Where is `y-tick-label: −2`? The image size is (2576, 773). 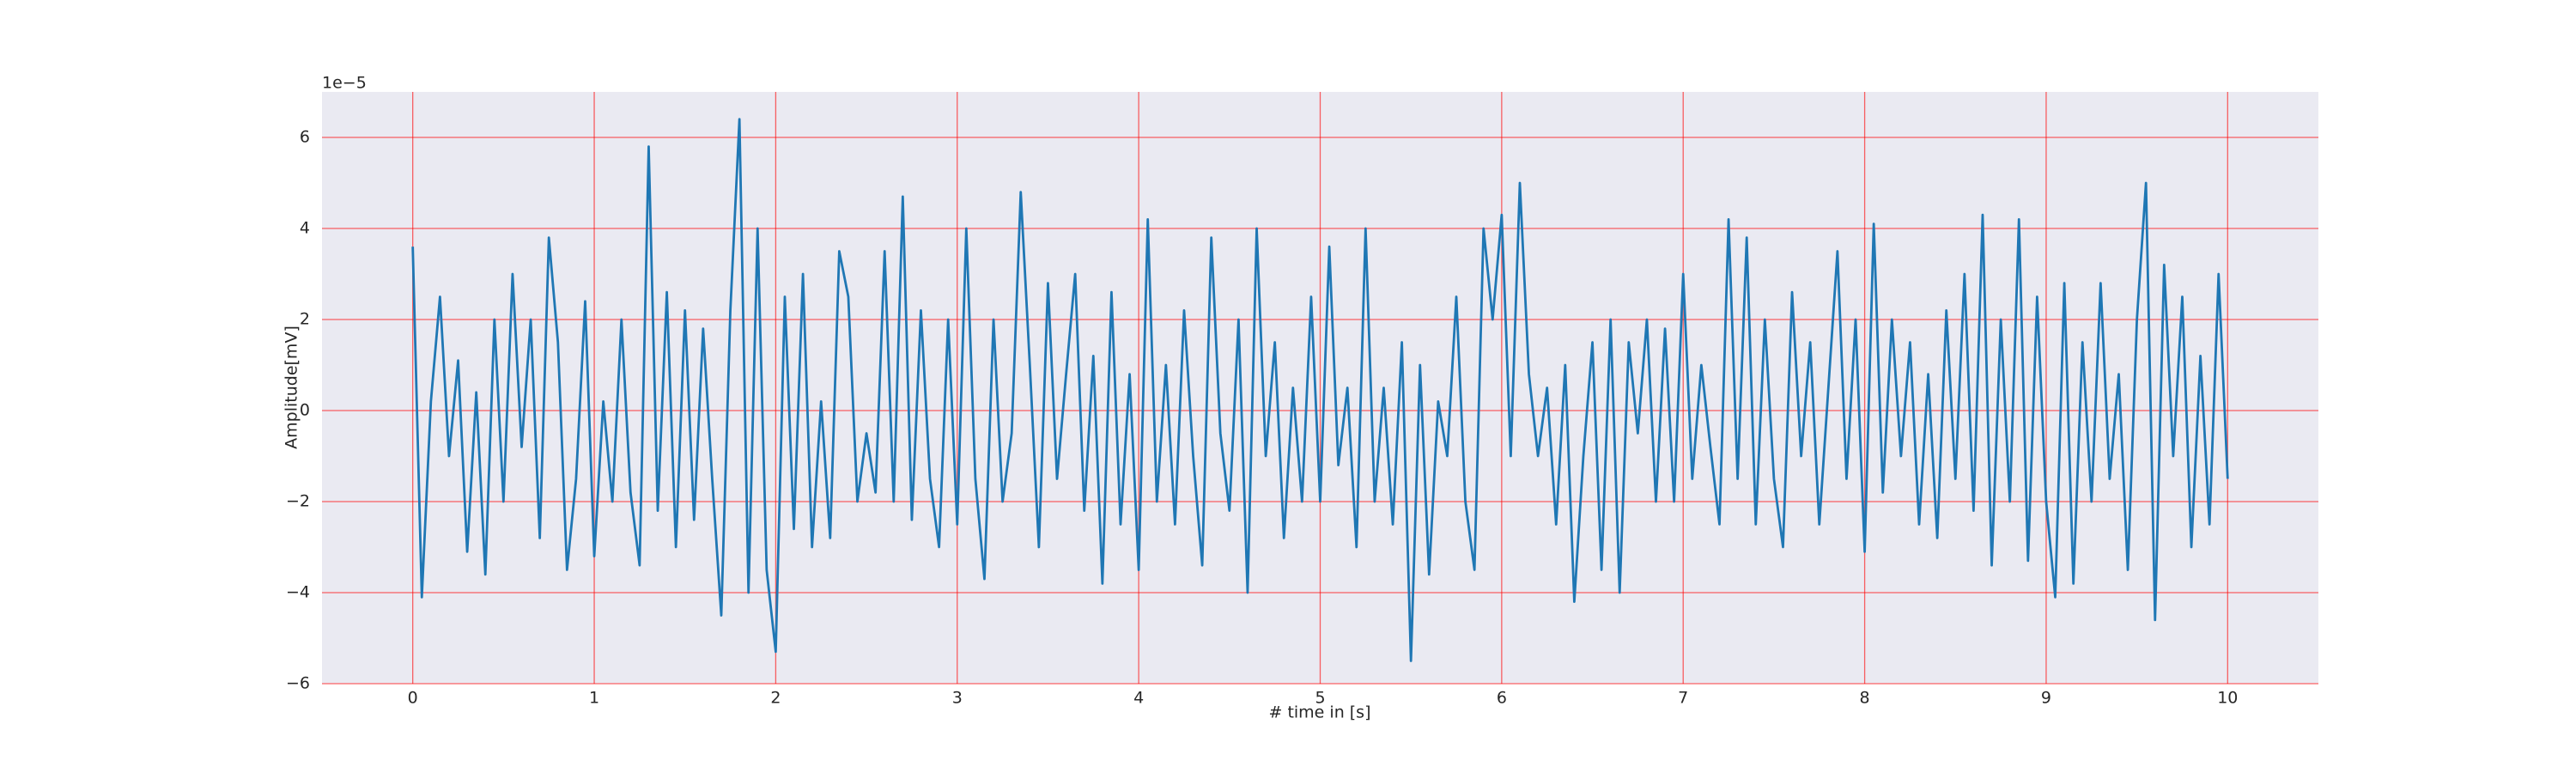 y-tick-label: −2 is located at coordinates (298, 501).